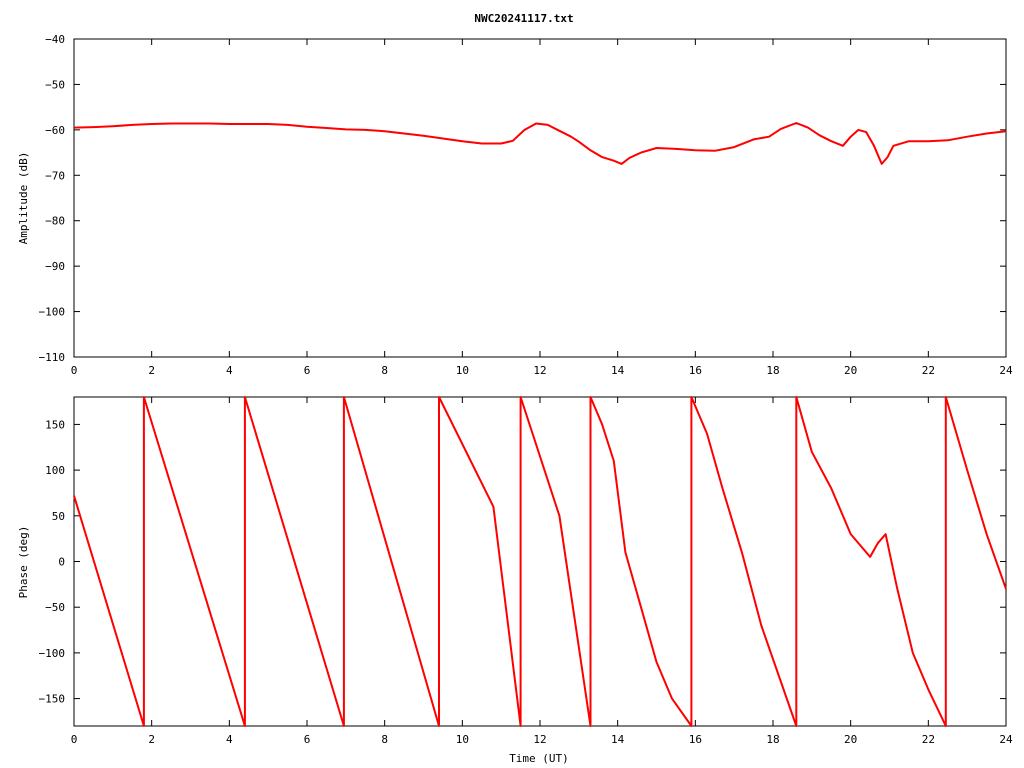 The height and width of the screenshot is (768, 1024). I want to click on phase-xtick-label: 16, so click(695, 739).